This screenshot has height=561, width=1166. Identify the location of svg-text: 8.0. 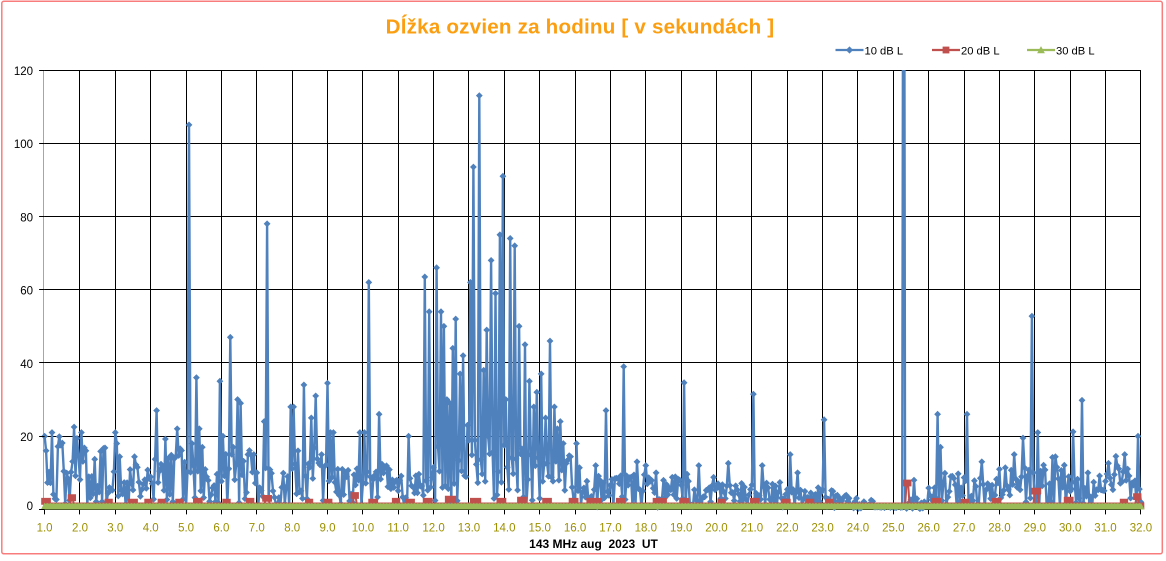
(292, 529).